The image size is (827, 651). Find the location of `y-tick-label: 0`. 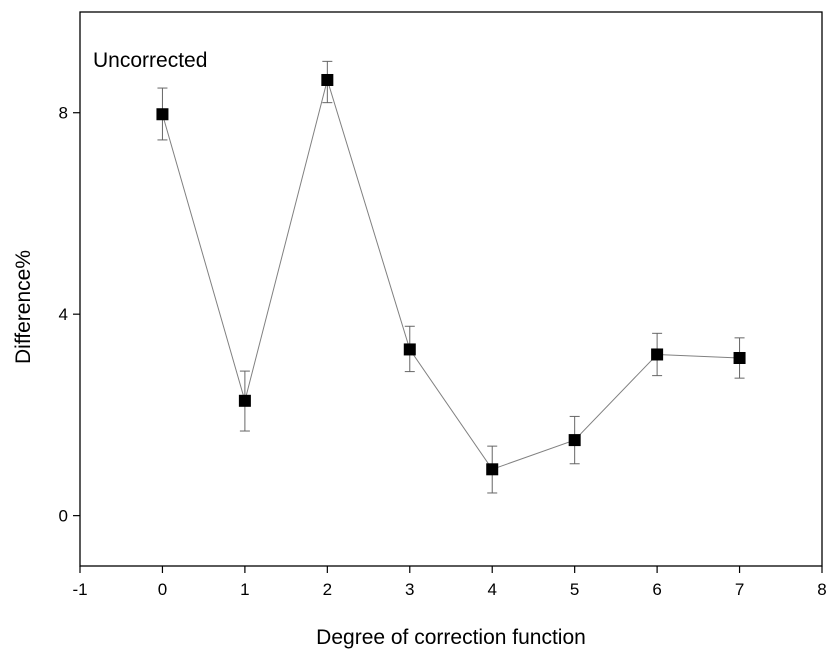

y-tick-label: 0 is located at coordinates (63, 516).